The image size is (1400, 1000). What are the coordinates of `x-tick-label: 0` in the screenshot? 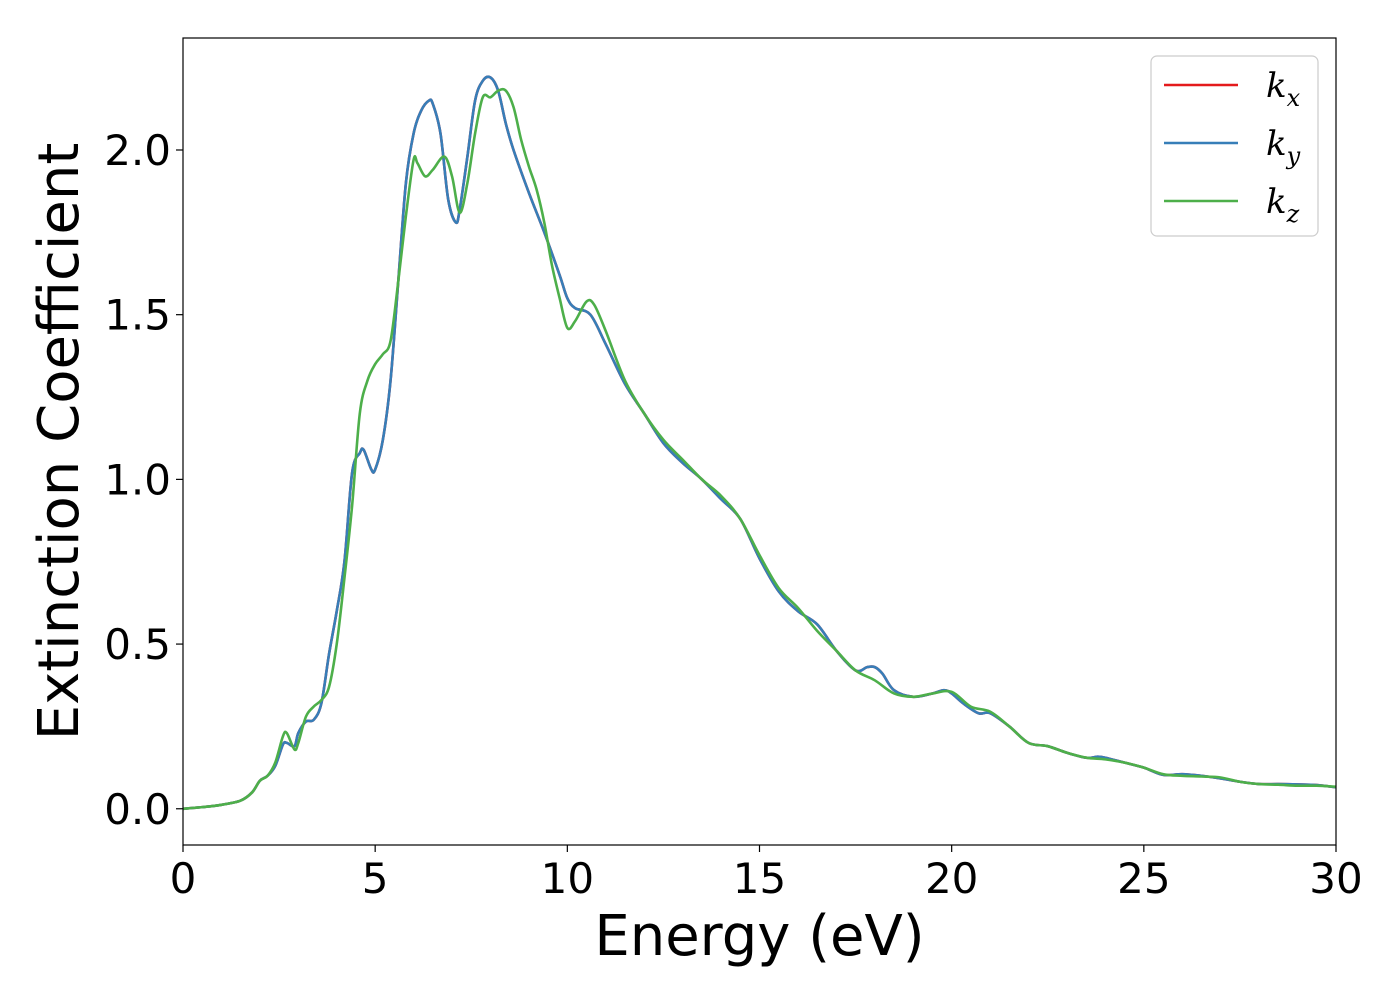 It's located at (183, 878).